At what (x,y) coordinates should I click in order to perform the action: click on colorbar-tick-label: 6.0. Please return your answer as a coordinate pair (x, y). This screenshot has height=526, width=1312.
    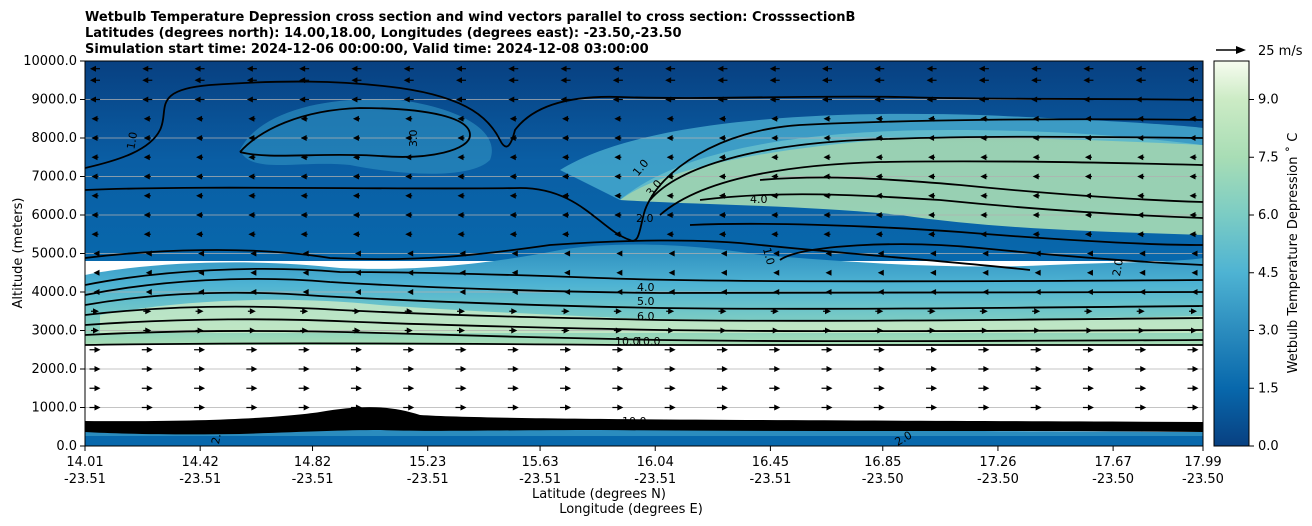
    Looking at the image, I should click on (1268, 215).